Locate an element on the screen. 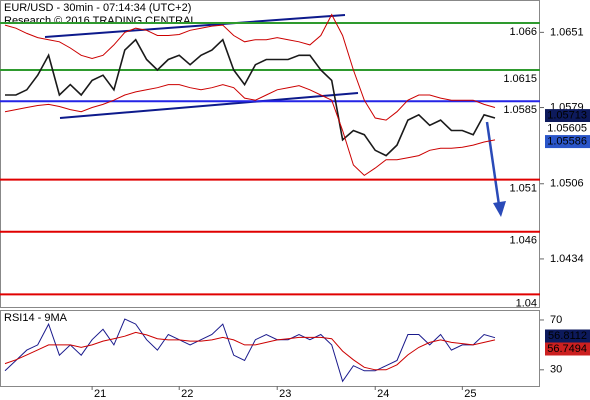  price-label: 56.8112 is located at coordinates (567, 336).